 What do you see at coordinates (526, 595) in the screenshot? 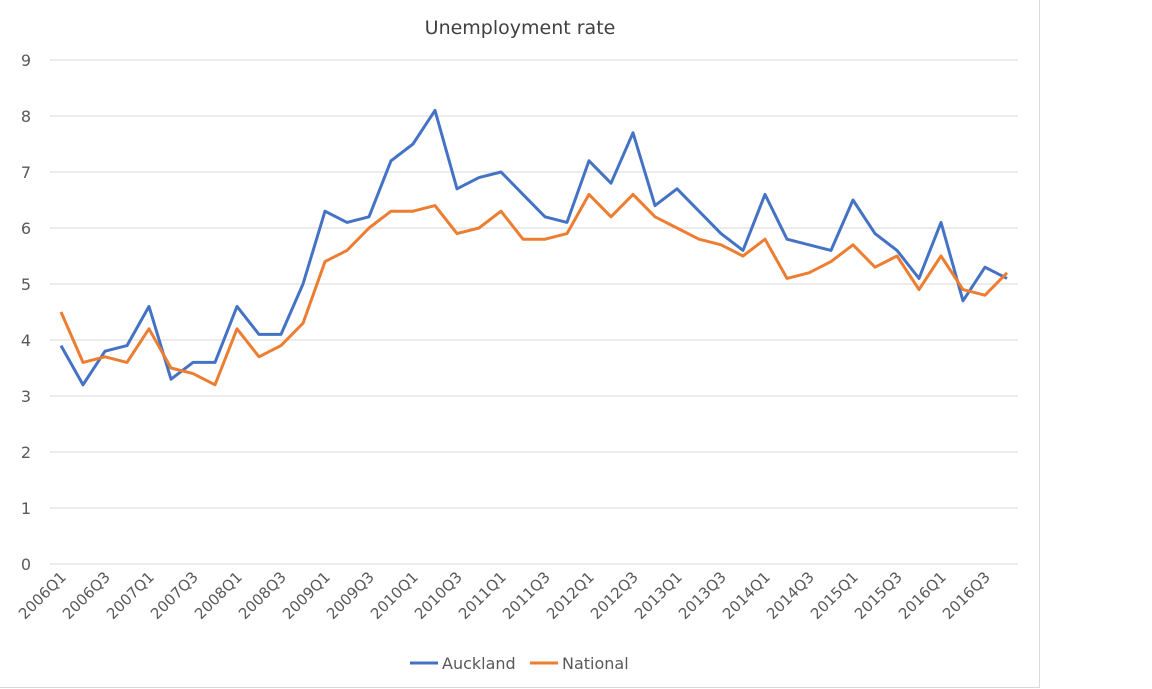
I see `x-tick-label: 2011Q3` at bounding box center [526, 595].